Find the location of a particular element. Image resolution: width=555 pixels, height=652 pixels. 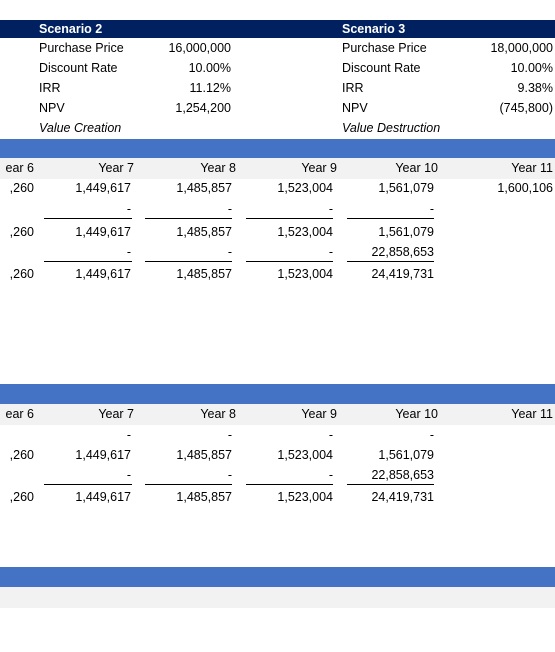

cell: 1,600,106 is located at coordinates (525, 188).